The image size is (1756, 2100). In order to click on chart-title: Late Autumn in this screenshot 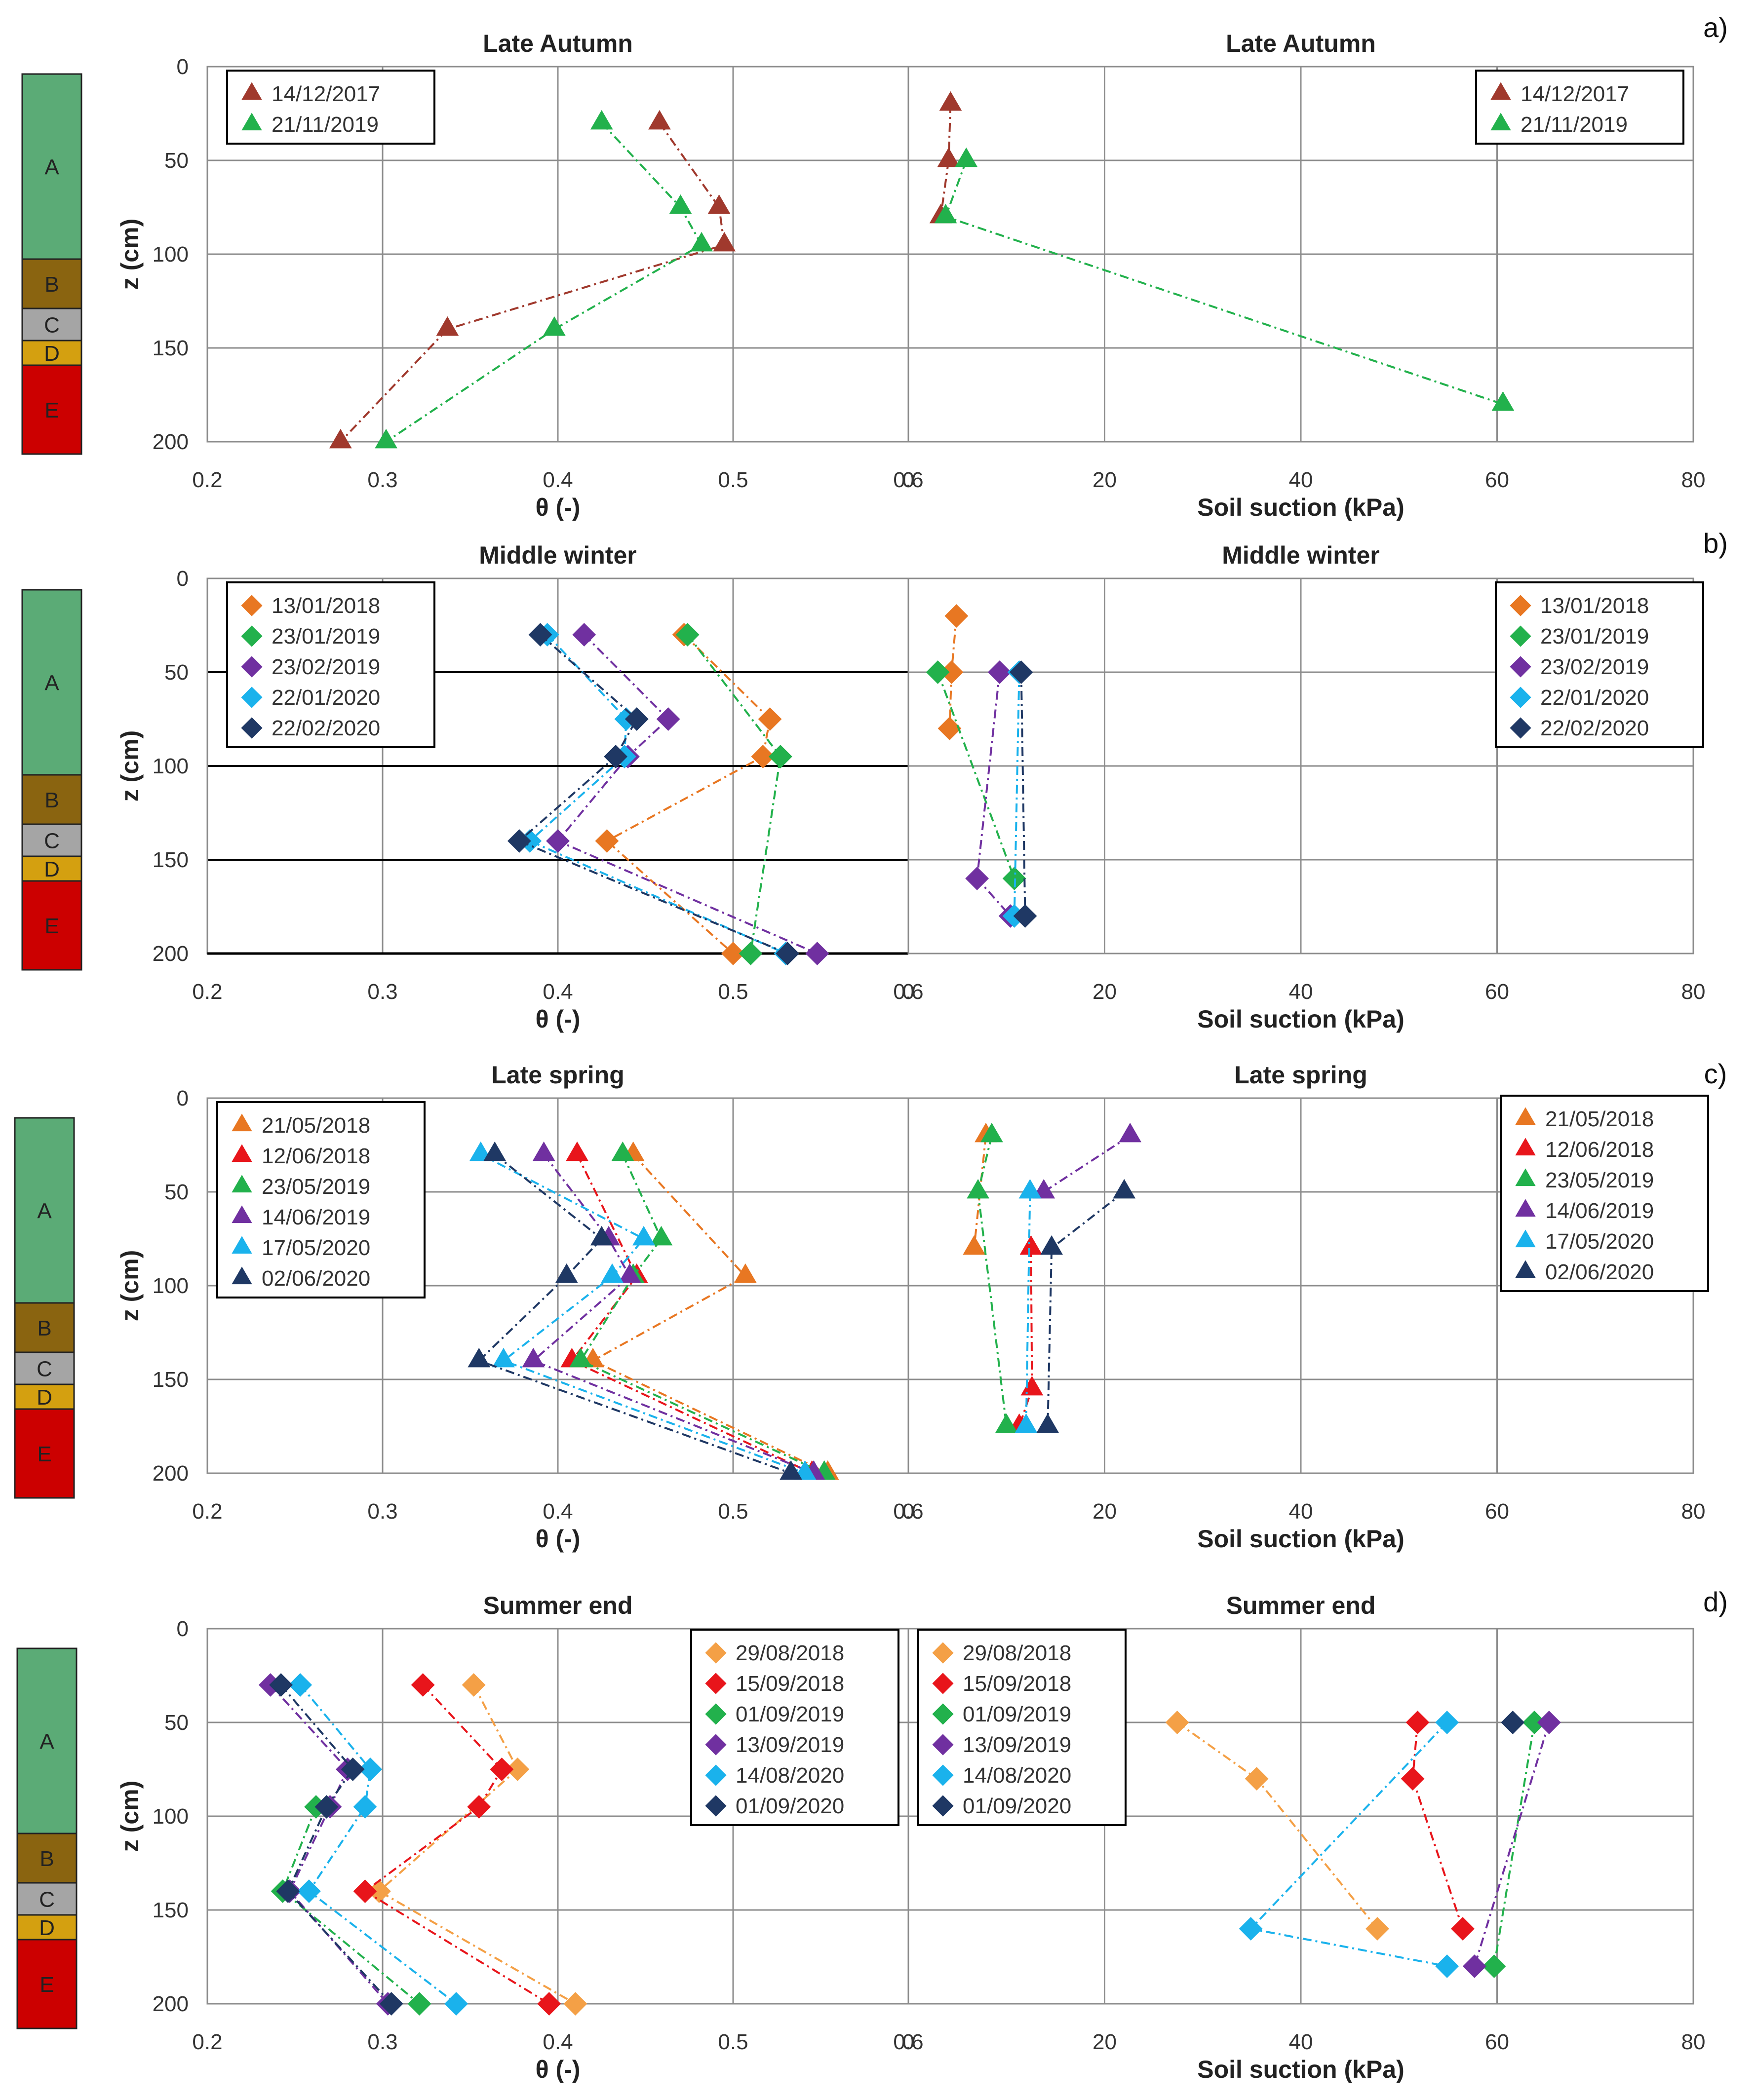, I will do `click(558, 43)`.